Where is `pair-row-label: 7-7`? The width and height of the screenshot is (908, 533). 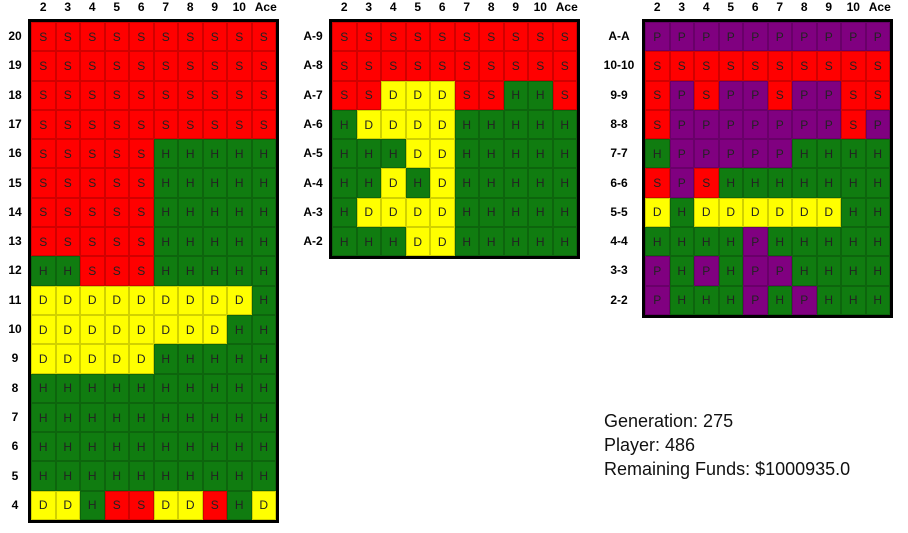 pair-row-label: 7-7 is located at coordinates (619, 153).